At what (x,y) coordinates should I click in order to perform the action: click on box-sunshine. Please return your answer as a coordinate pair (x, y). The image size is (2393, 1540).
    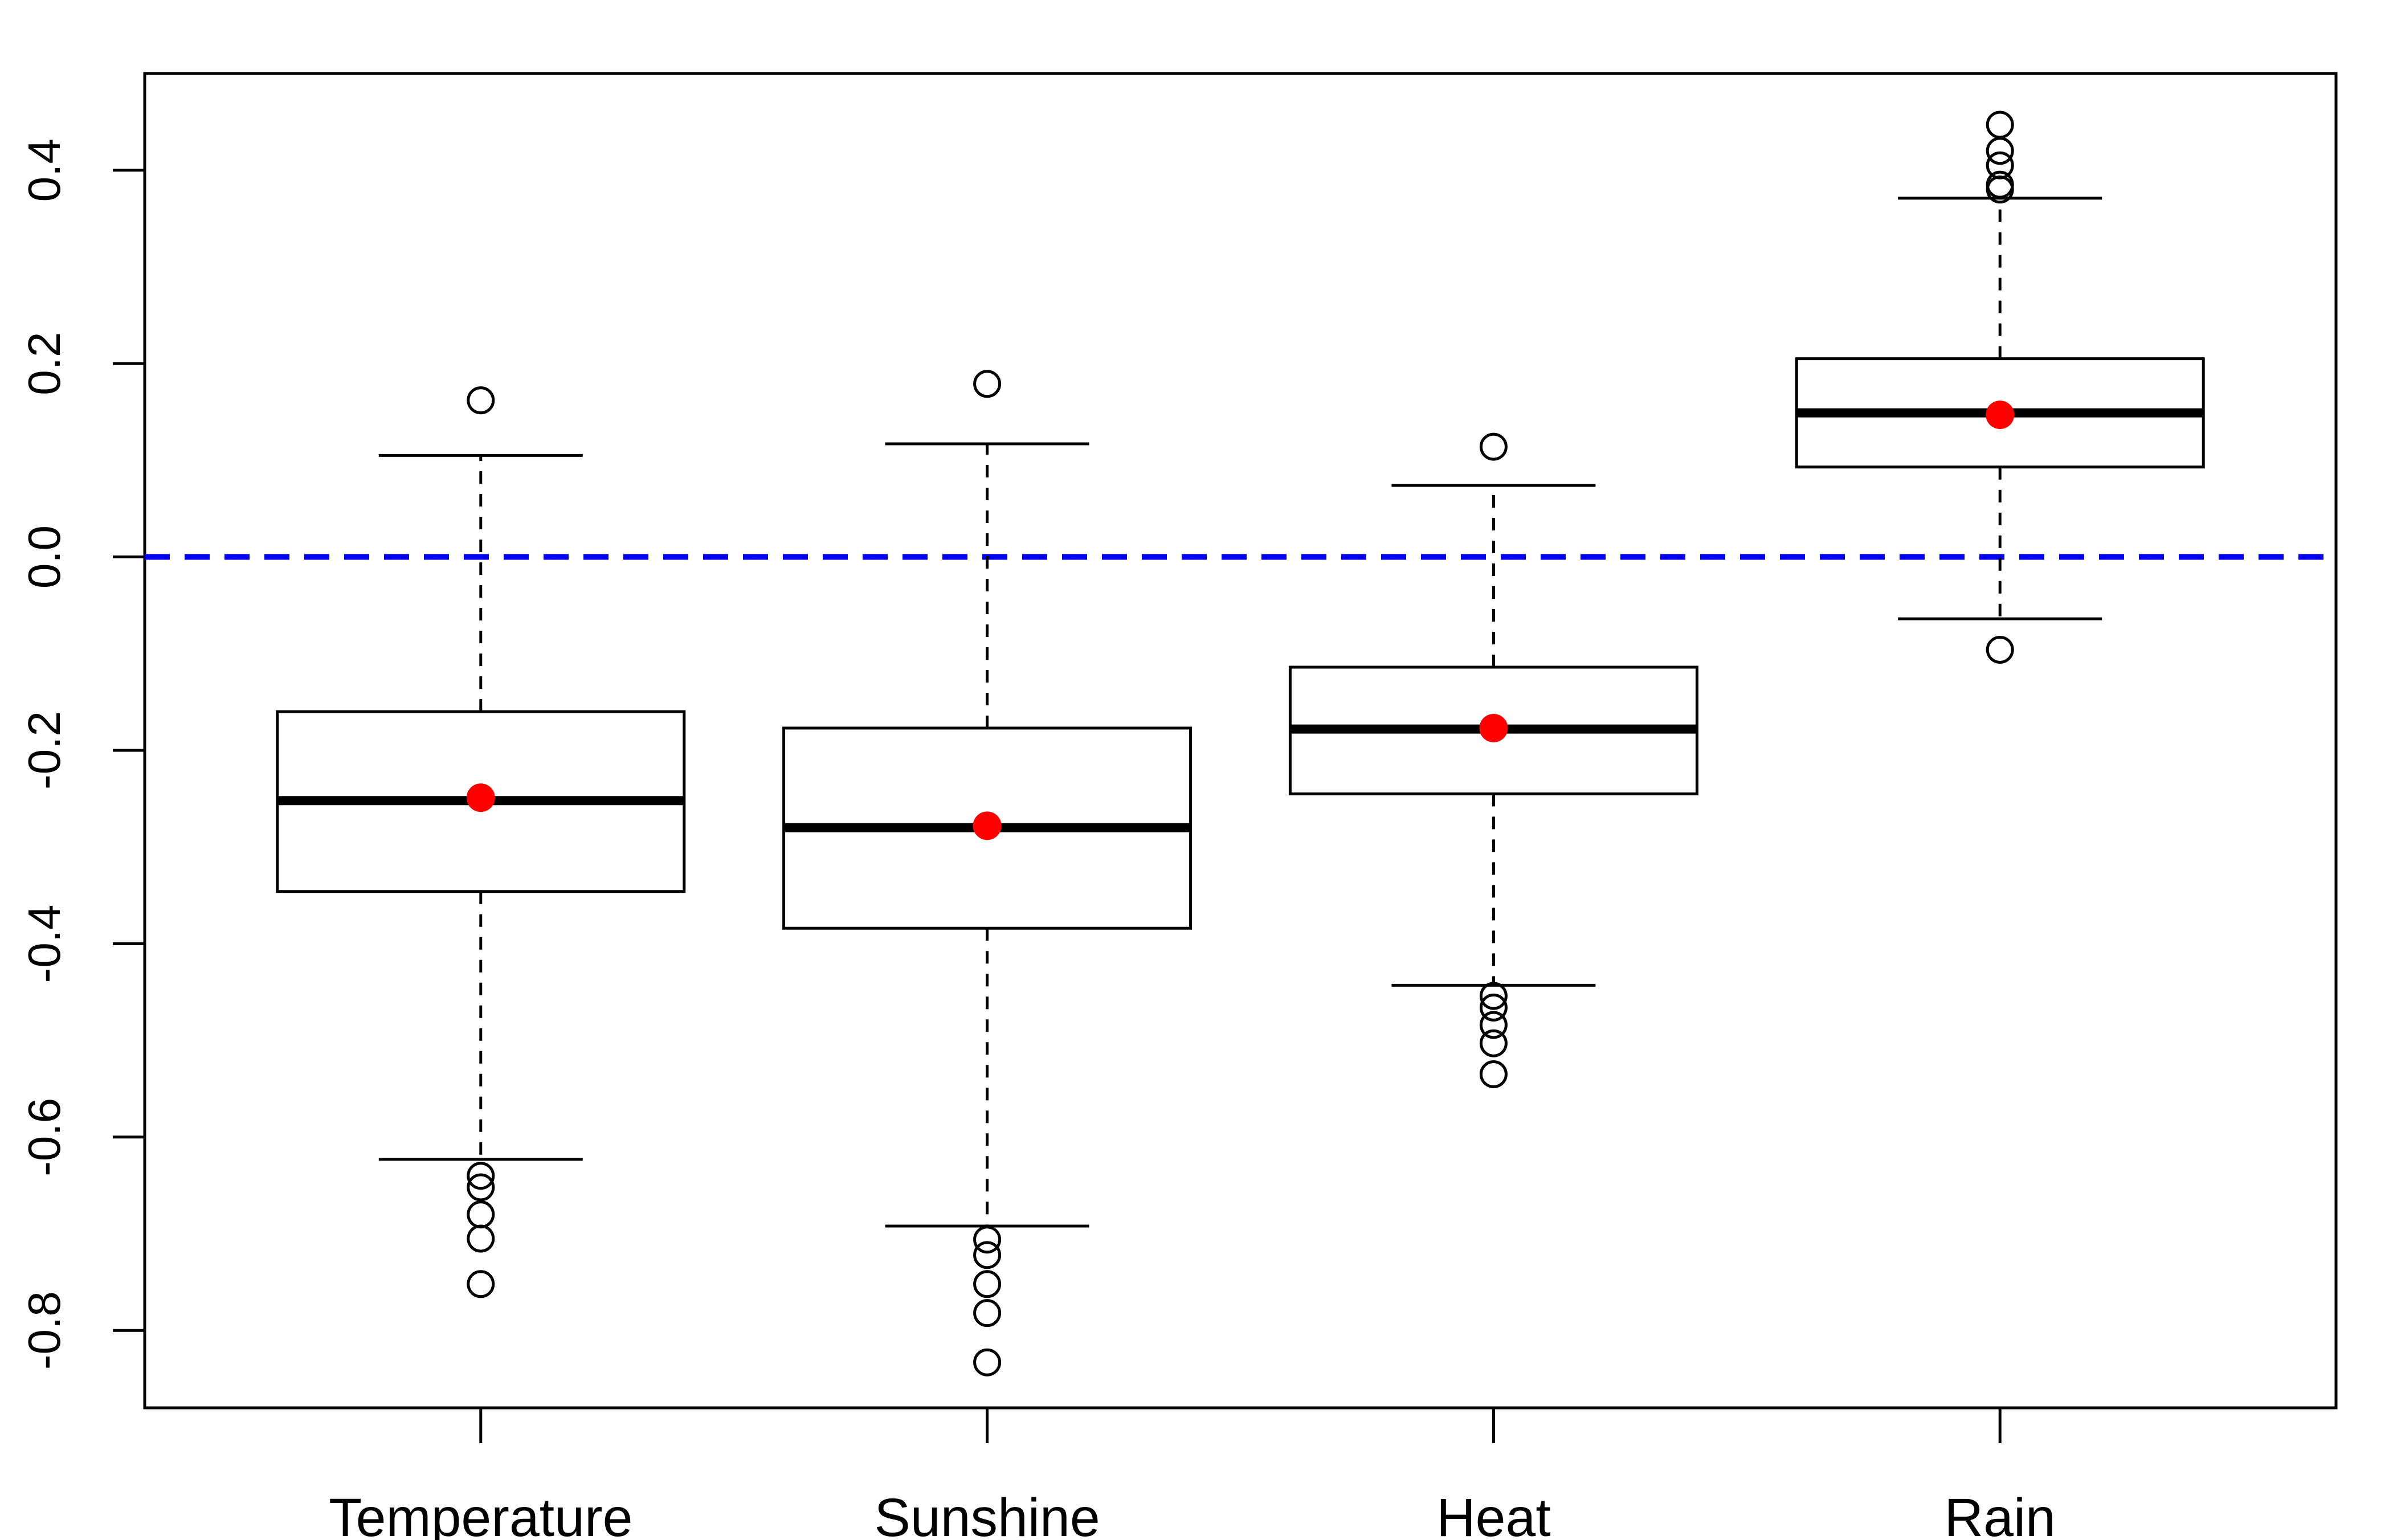
    Looking at the image, I should click on (988, 873).